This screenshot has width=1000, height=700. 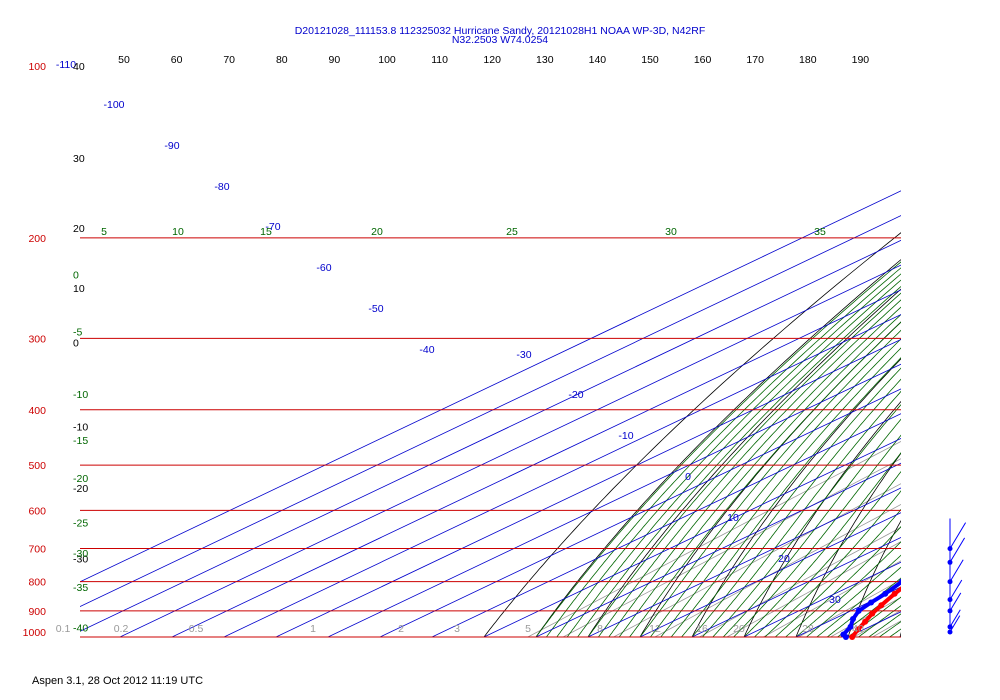 What do you see at coordinates (808, 60) in the screenshot?
I see `top-scale-label: 180` at bounding box center [808, 60].